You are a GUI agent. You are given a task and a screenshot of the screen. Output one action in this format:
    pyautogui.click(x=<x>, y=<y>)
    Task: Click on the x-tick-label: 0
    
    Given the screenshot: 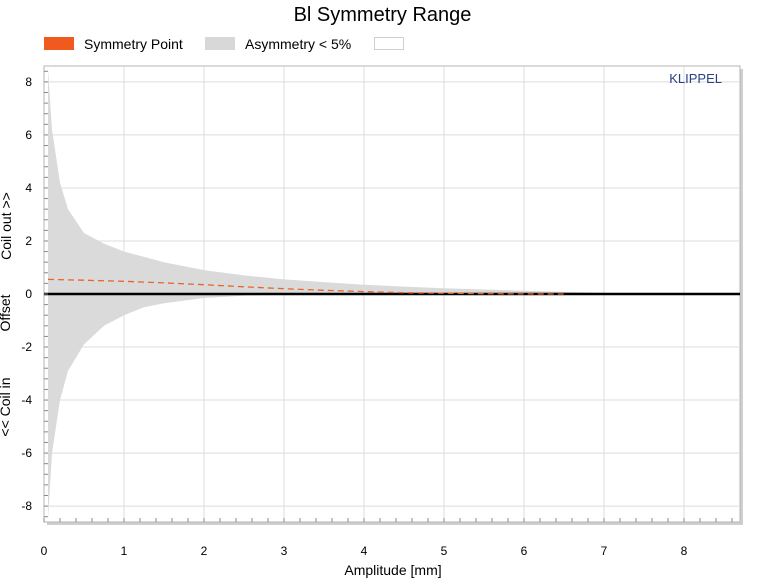 What is the action you would take?
    pyautogui.click(x=44, y=551)
    